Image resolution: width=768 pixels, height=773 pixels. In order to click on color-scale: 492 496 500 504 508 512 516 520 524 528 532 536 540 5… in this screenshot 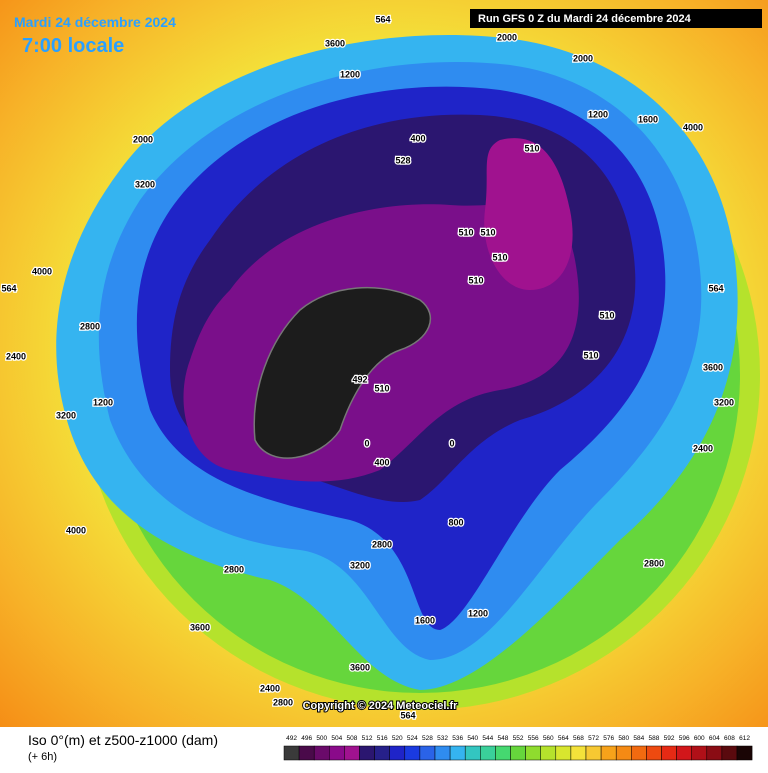, I will do `click(518, 748)`.